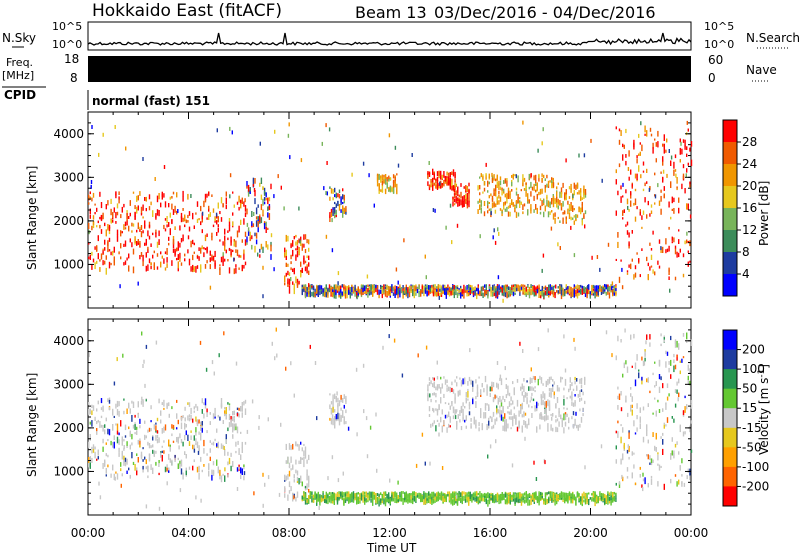 The height and width of the screenshot is (554, 800). What do you see at coordinates (755, 486) in the screenshot?
I see `colorbar-tick-label: -200` at bounding box center [755, 486].